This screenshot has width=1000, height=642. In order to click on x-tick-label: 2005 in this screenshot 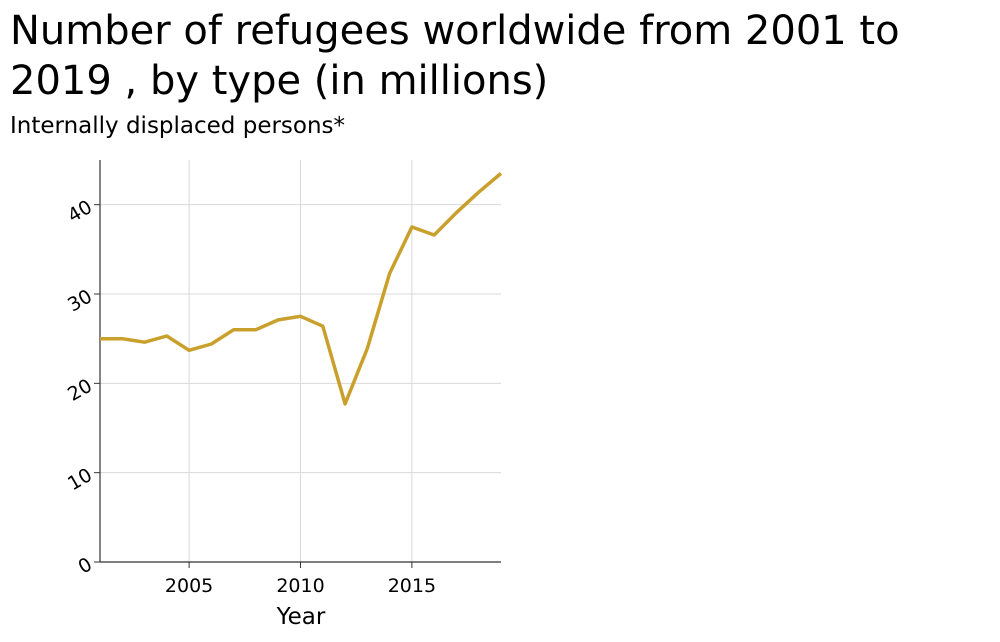, I will do `click(189, 586)`.